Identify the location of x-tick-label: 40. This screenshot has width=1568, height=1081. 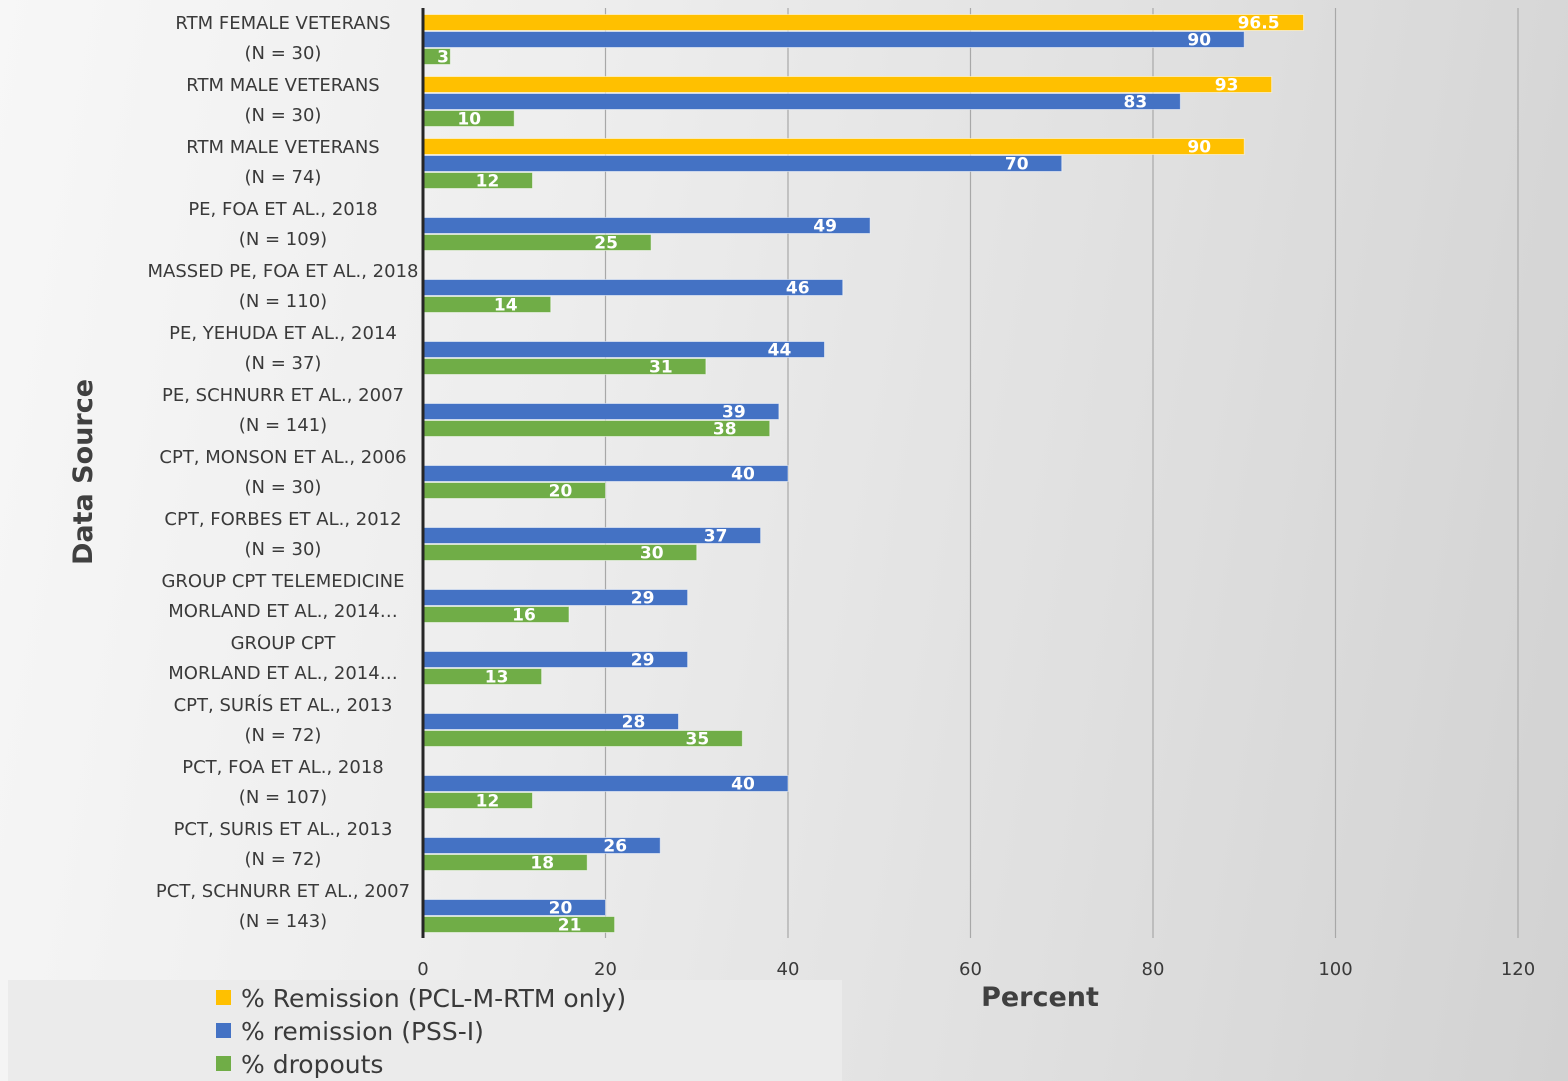
(788, 969).